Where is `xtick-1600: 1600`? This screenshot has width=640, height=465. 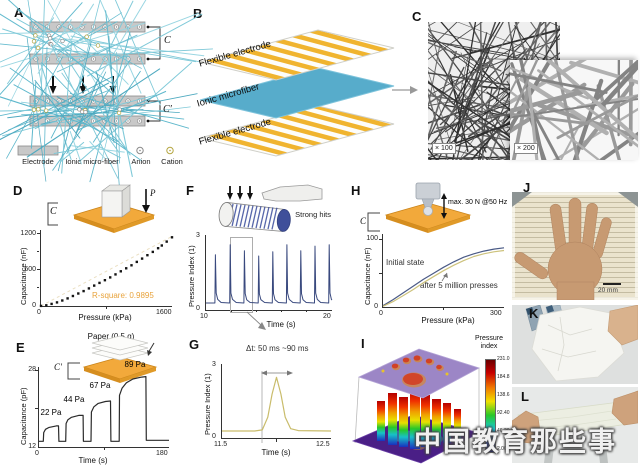 xtick-1600: 1600 is located at coordinates (164, 312).